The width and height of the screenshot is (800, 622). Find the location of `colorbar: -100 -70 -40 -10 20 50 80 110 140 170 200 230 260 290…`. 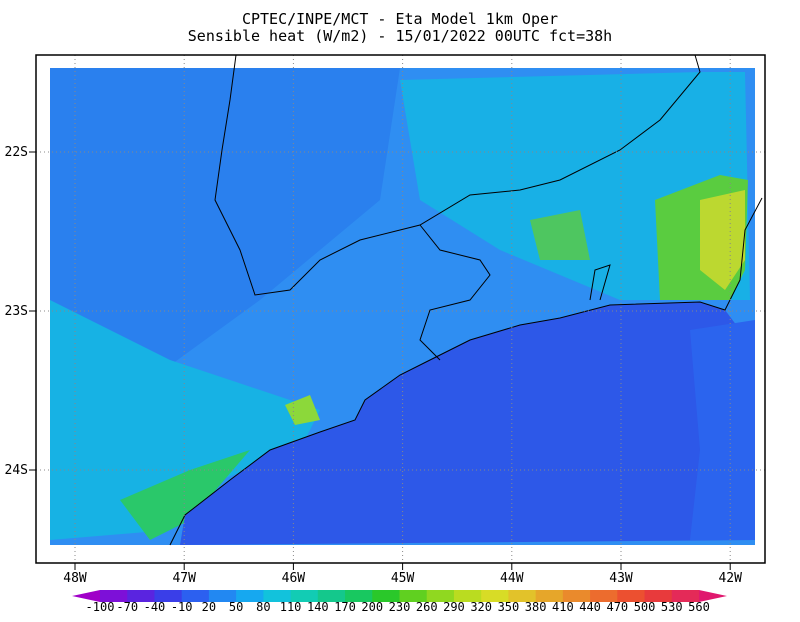

colorbar: -100 -70 -40 -10 20 50 80 110 140 170 200 230 260 290… is located at coordinates (399, 602).